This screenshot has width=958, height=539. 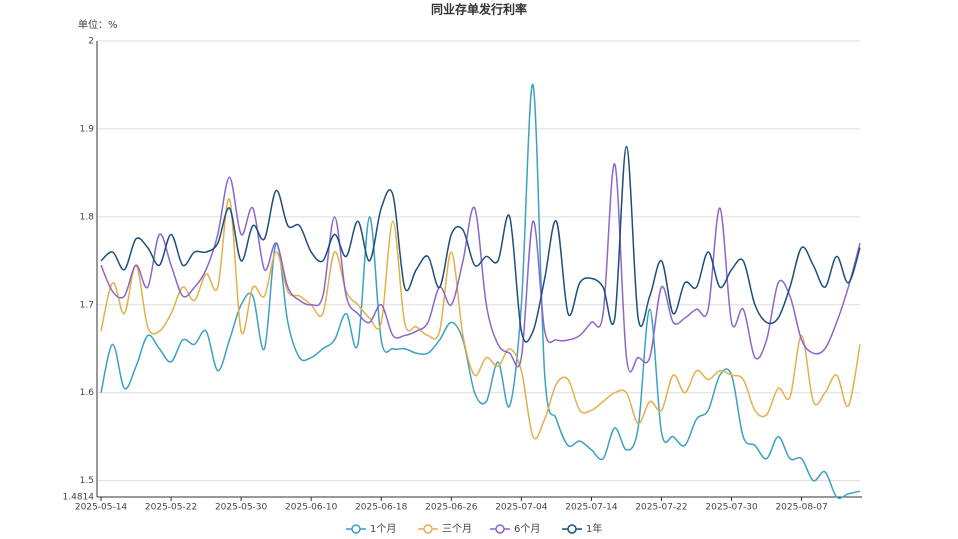 What do you see at coordinates (801, 508) in the screenshot?
I see `x-tick-label: 2025-08-07` at bounding box center [801, 508].